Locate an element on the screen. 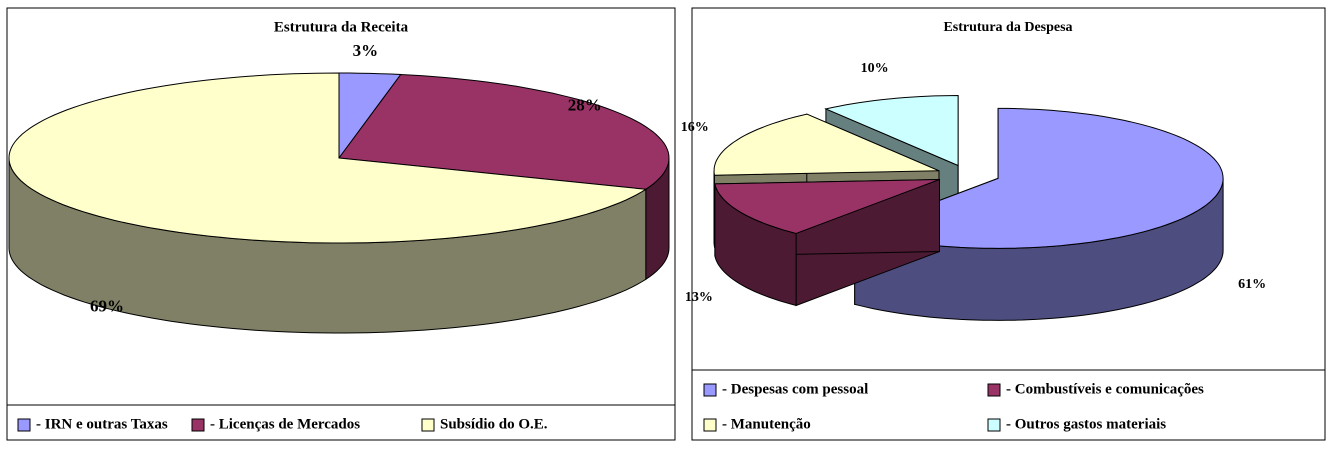  chart-title: Estrutura da Receita is located at coordinates (341, 27).